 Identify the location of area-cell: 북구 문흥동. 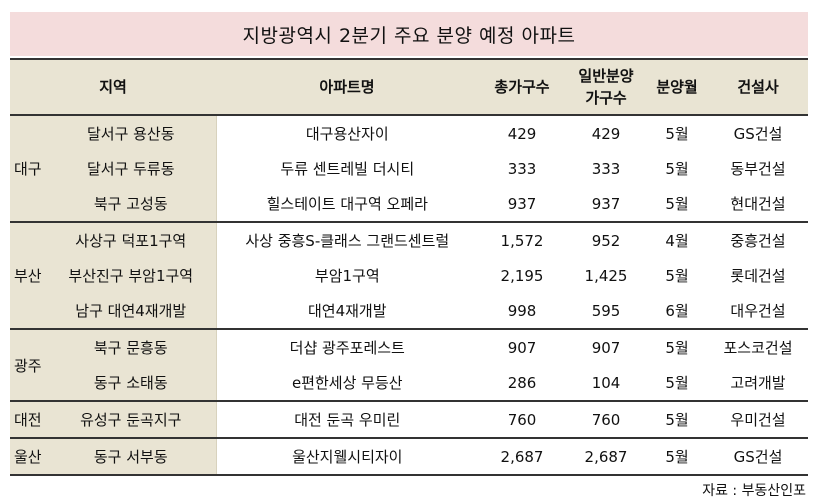
(131, 346).